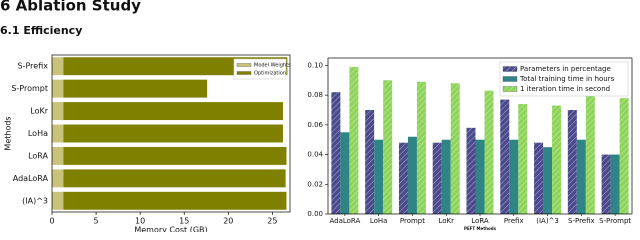 Image resolution: width=640 pixels, height=240 pixels. I want to click on legend-box, so click(564, 79).